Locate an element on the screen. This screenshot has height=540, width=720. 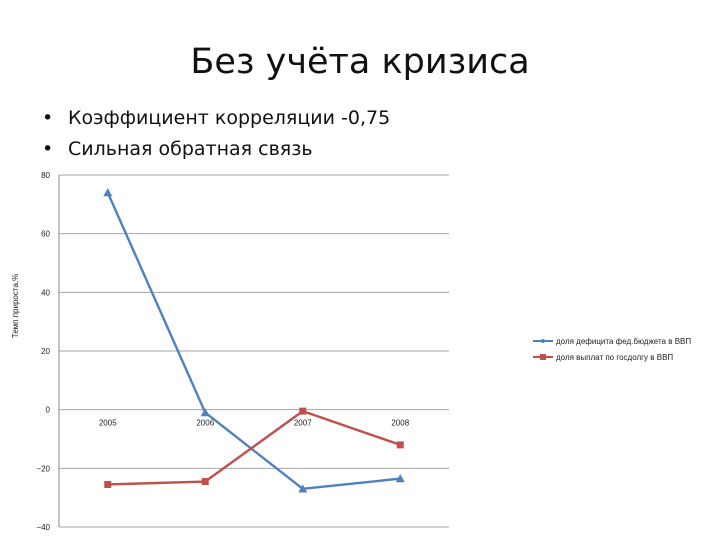
y-tick-label: 0 is located at coordinates (48, 410).